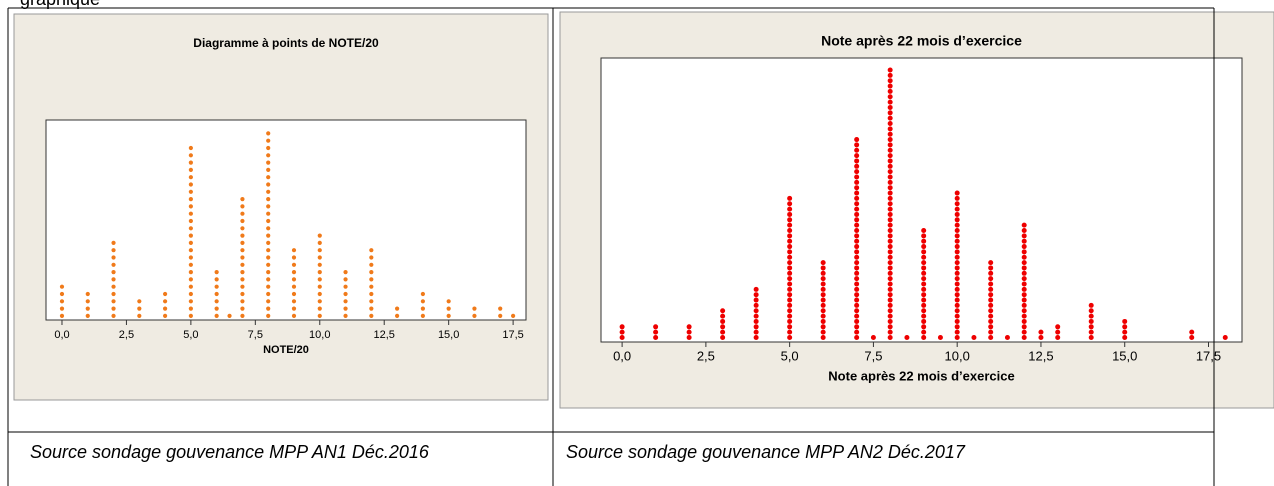 The image size is (1274, 486). What do you see at coordinates (921, 41) in the screenshot?
I see `chart-title: Note après 22 mois d’exercice` at bounding box center [921, 41].